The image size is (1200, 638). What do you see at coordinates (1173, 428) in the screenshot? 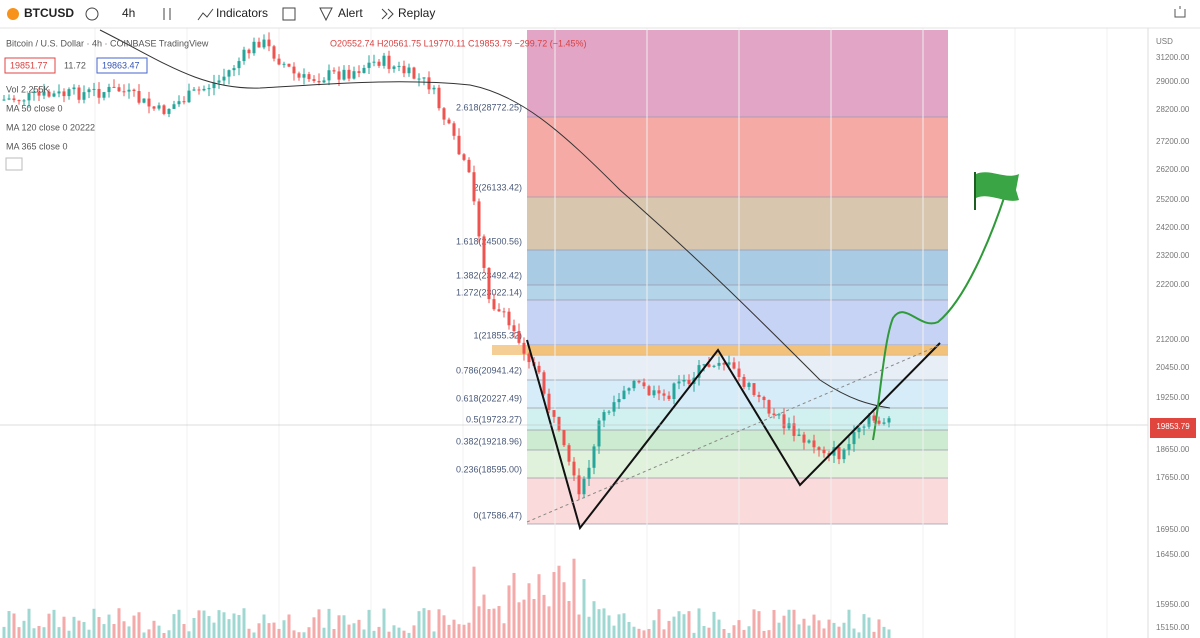
I see `current-price-tag` at bounding box center [1173, 428].